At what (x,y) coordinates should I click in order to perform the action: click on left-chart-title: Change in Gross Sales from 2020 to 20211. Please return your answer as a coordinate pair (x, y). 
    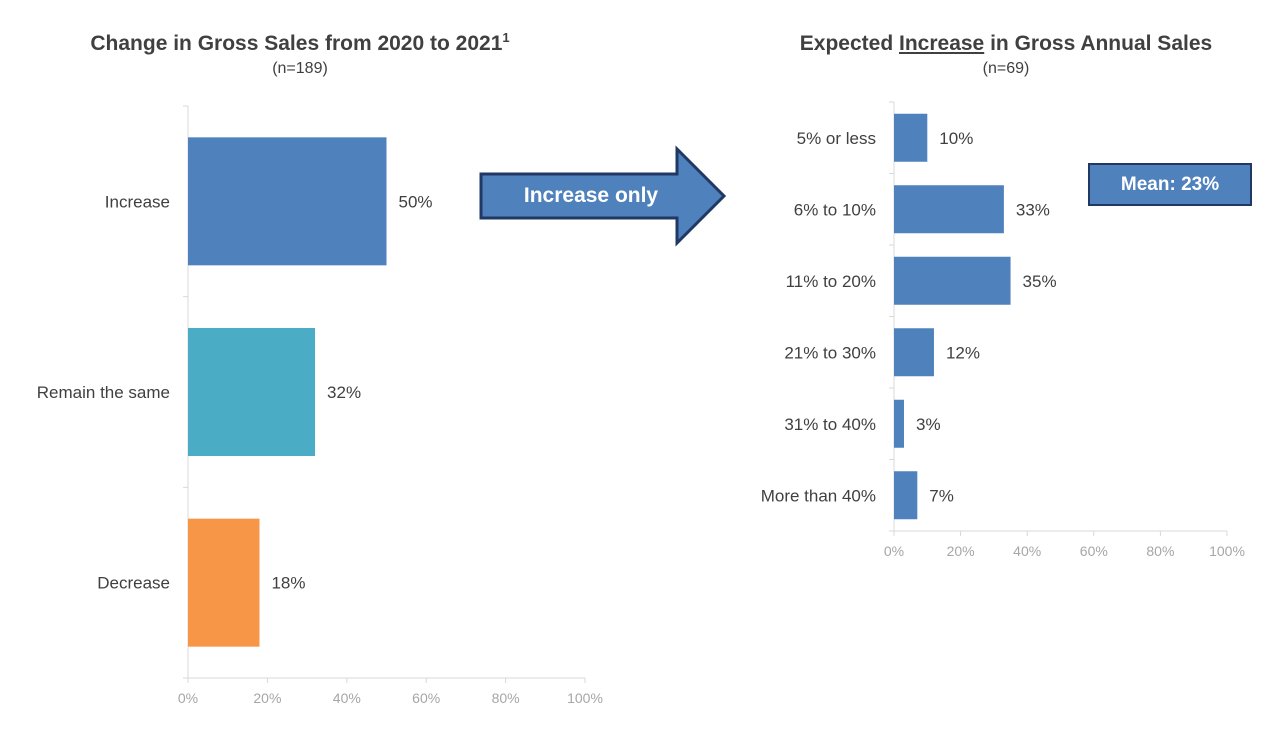
    Looking at the image, I should click on (300, 43).